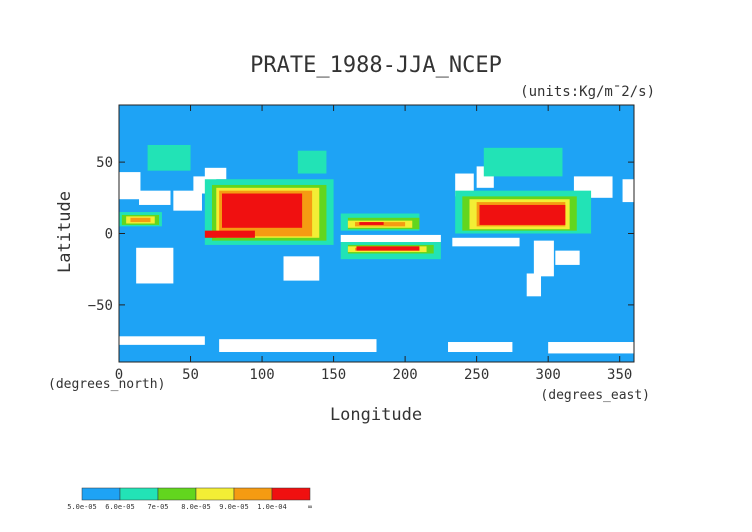 The height and width of the screenshot is (532, 752). Describe the element at coordinates (619, 375) in the screenshot. I see `x-tick-label-350: 350` at that location.